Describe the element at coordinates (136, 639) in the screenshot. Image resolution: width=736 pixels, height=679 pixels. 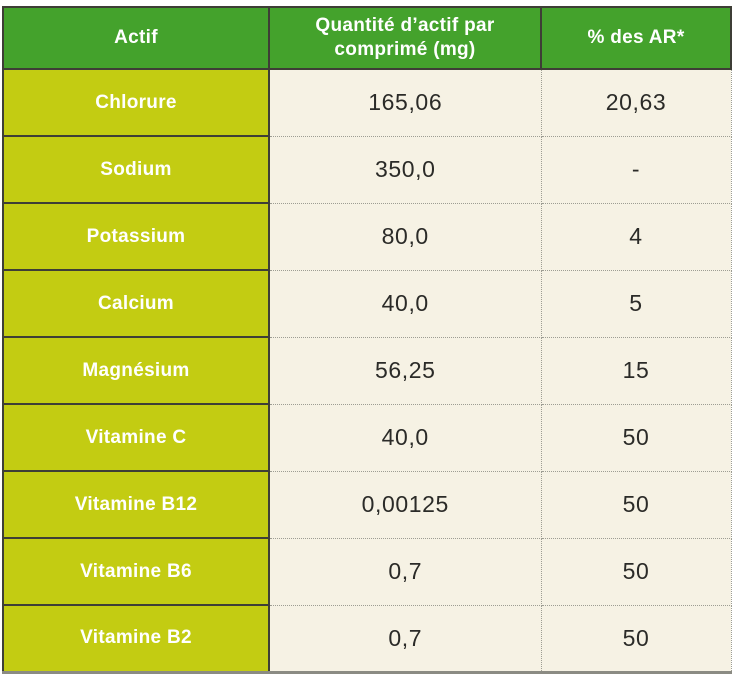
I see `row-label-vitamine-b2: Vitamine B2` at that location.